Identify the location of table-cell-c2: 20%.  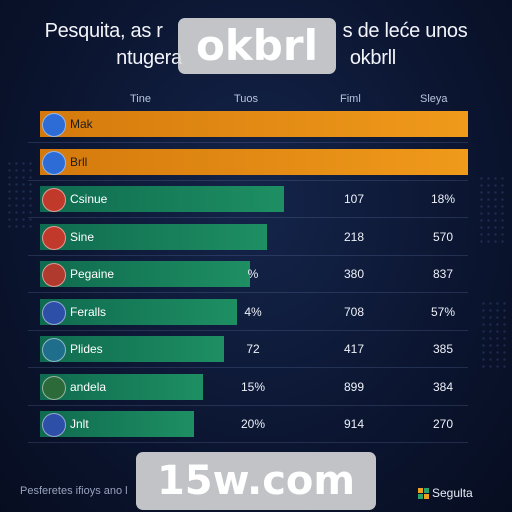
(253, 424).